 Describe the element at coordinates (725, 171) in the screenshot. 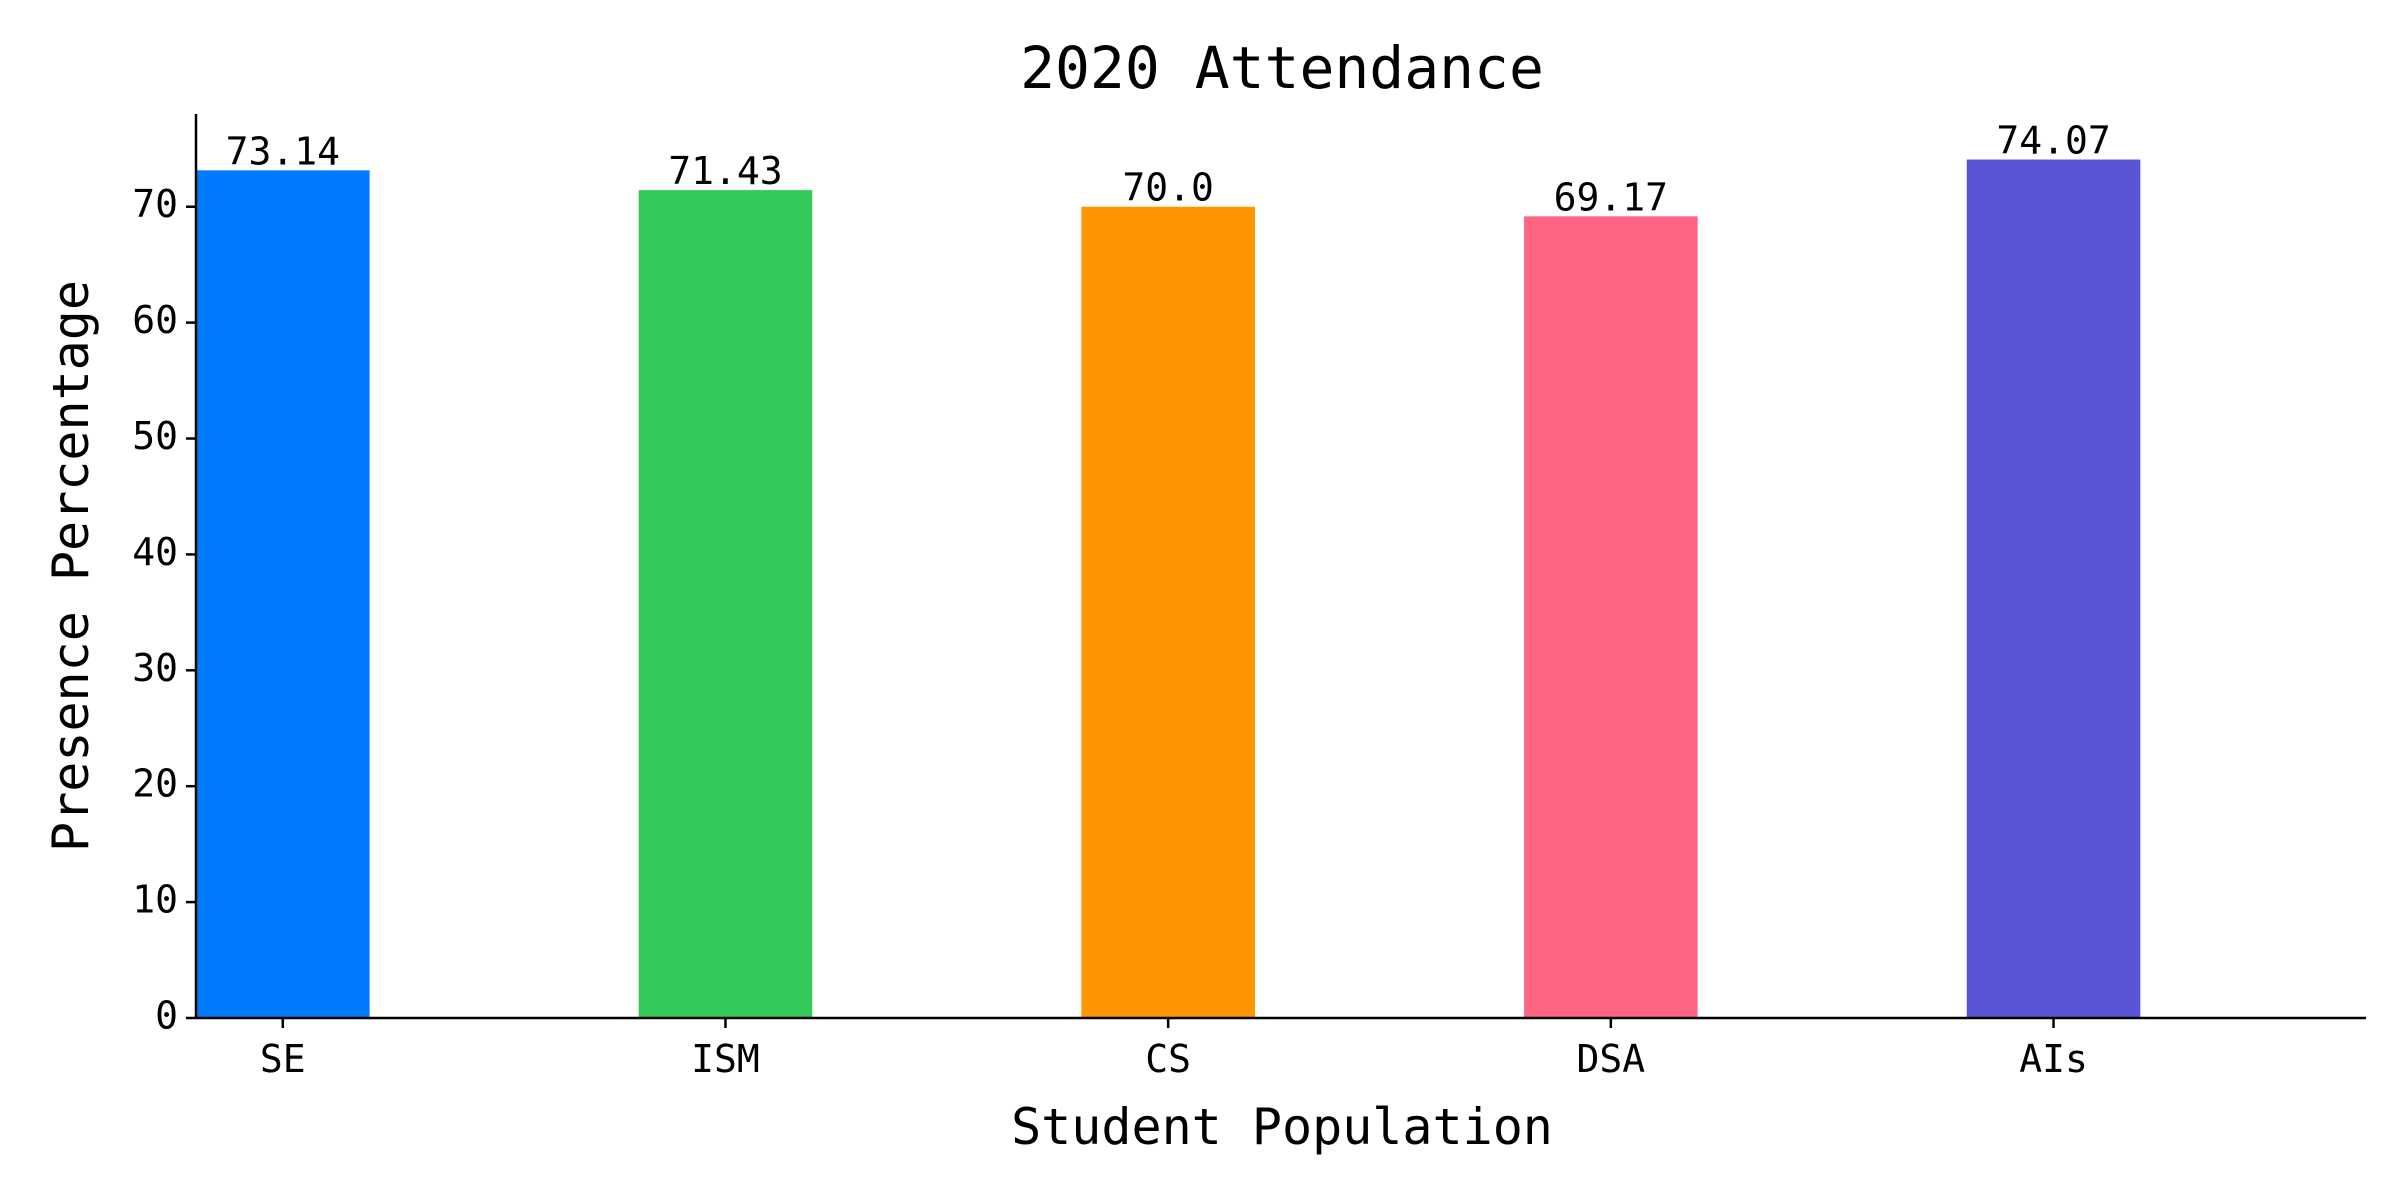

I see `bar-value-label: 71.43` at that location.